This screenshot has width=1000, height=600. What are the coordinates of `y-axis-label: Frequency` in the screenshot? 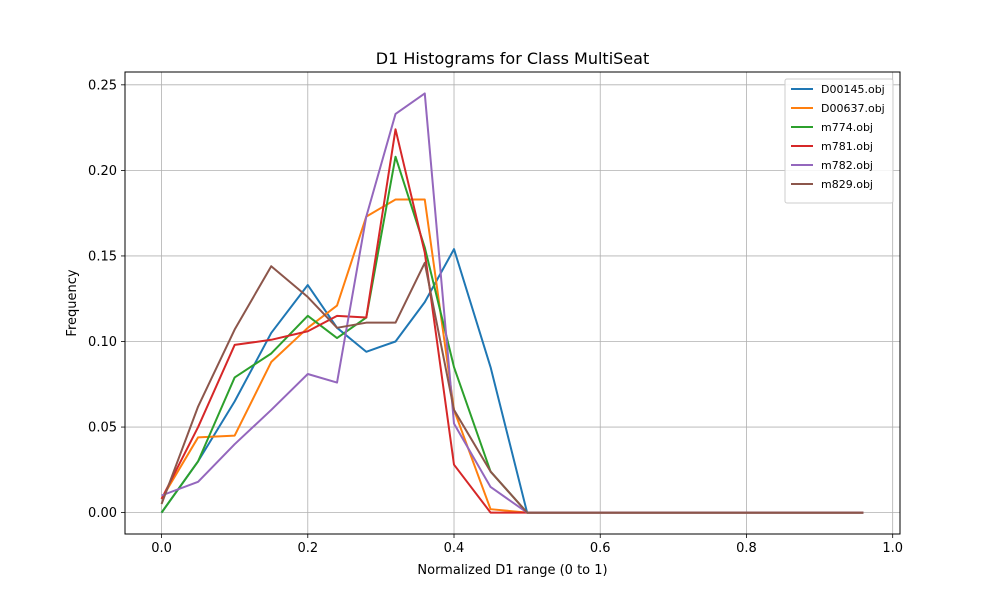 It's located at (72, 302).